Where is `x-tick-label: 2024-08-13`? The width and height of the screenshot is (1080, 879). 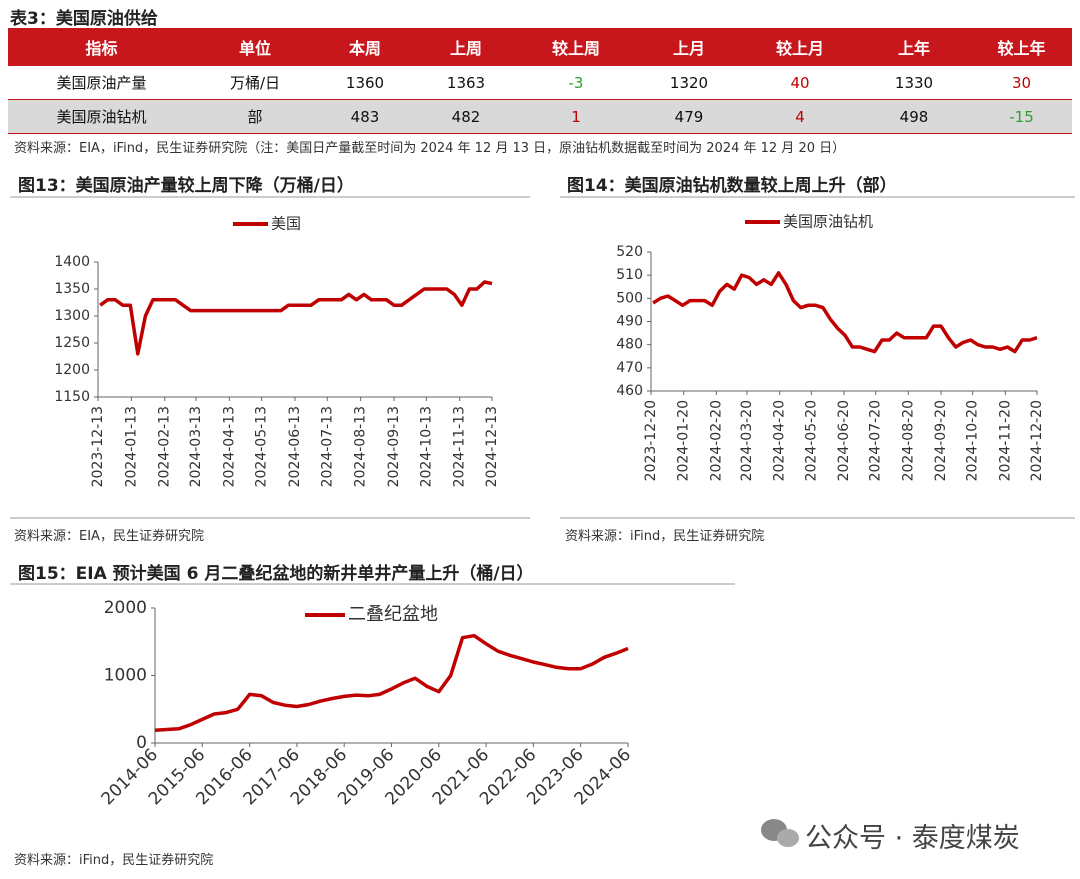
x-tick-label: 2024-08-13 is located at coordinates (361, 446).